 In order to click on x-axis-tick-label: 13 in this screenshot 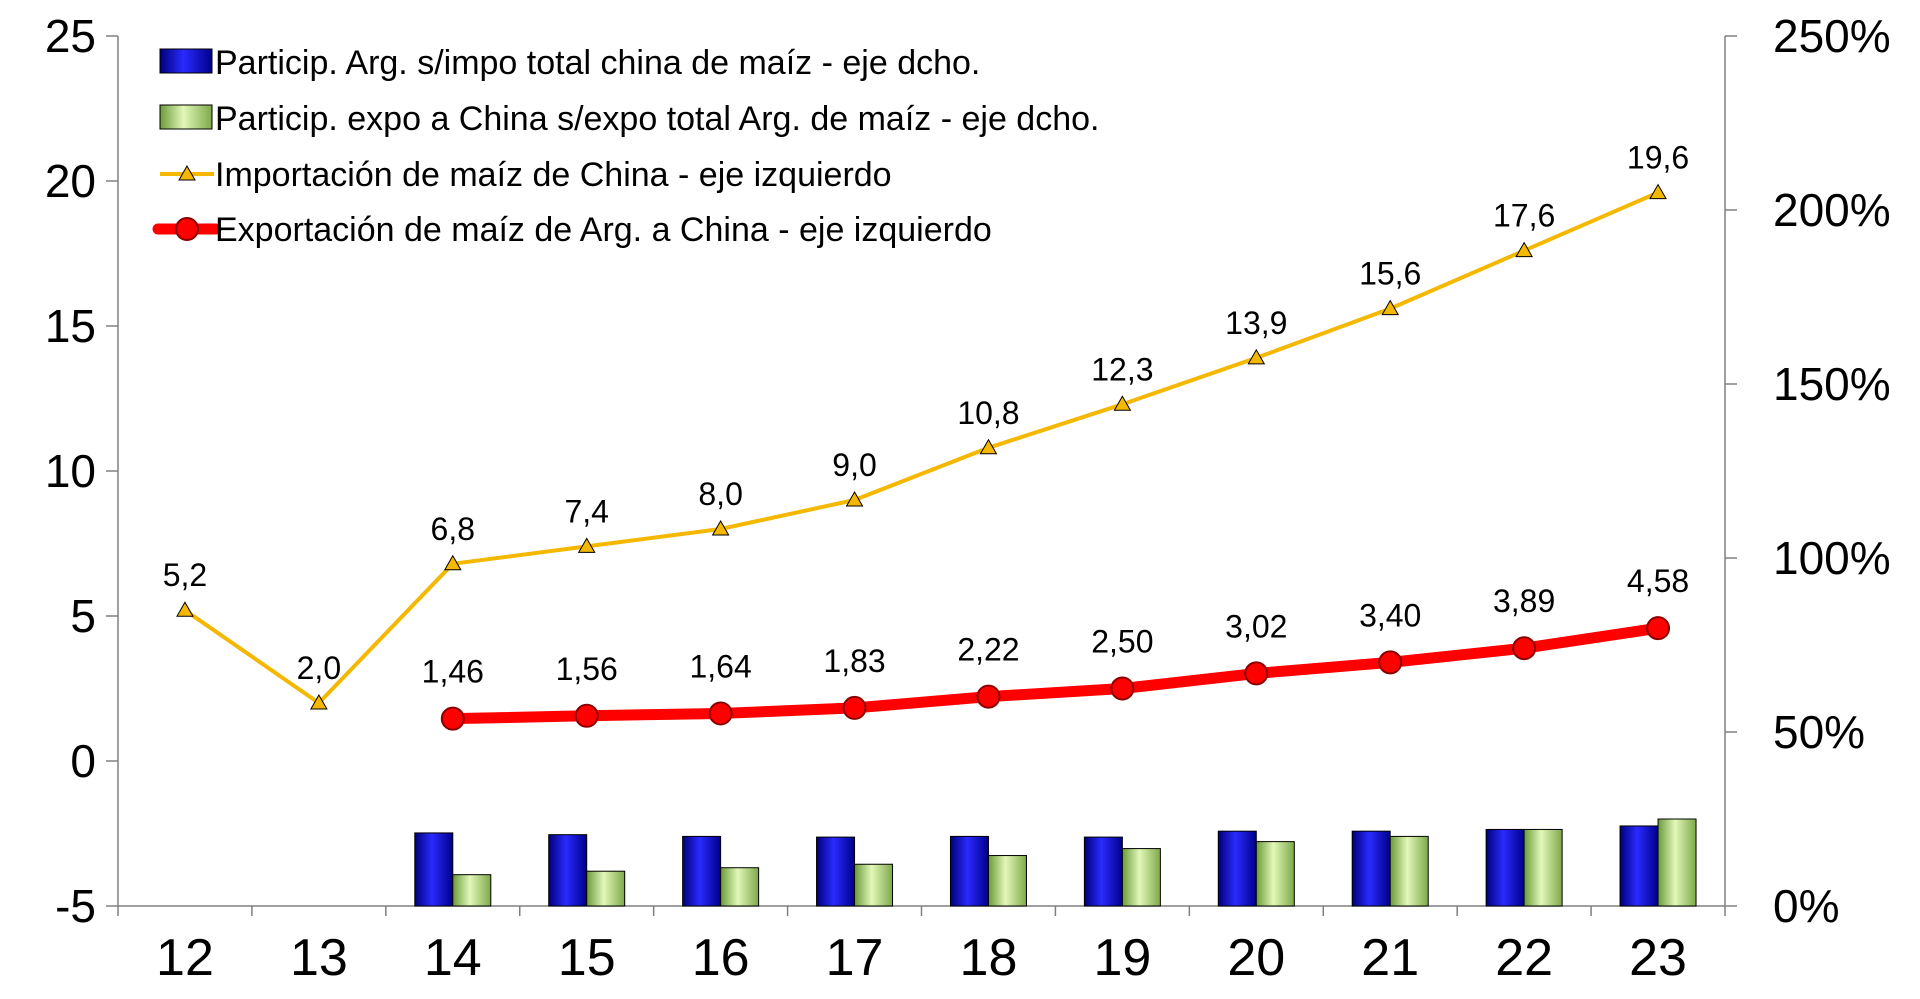, I will do `click(319, 958)`.